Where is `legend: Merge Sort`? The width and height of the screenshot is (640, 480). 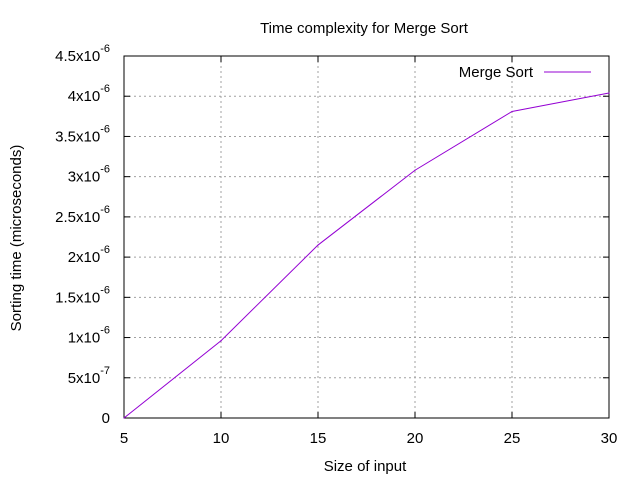
legend: Merge Sort is located at coordinates (525, 72).